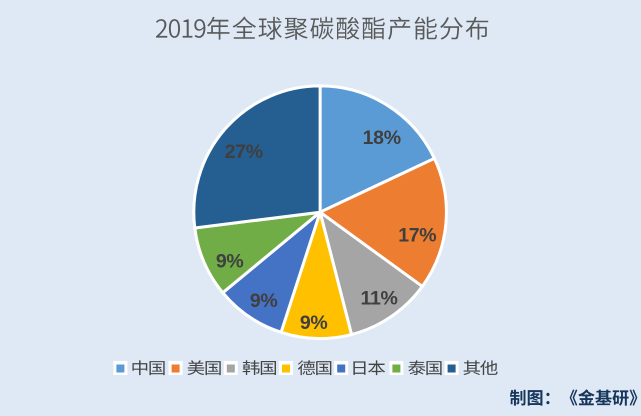 This screenshot has width=641, height=416. Describe the element at coordinates (378, 298) in the screenshot. I see `svg-text: 11%` at that location.